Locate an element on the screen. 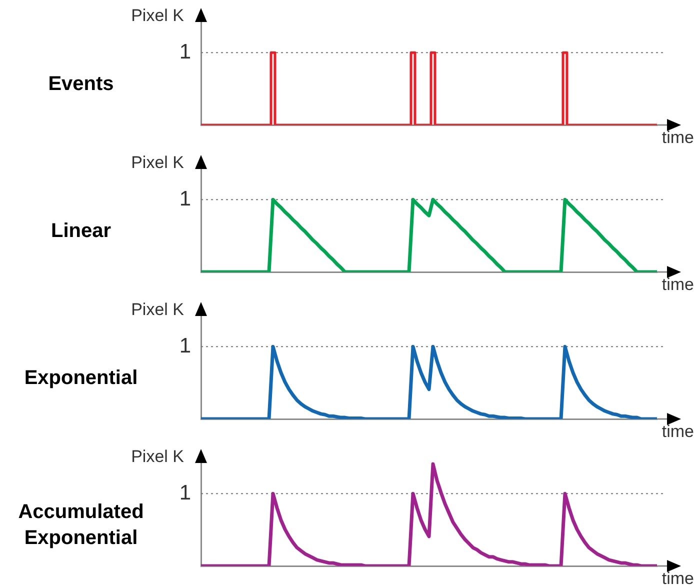  text: Exponential is located at coordinates (81, 378).